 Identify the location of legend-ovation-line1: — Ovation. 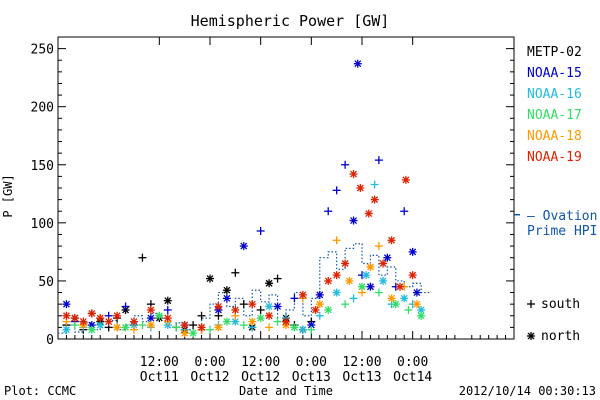
(562, 216).